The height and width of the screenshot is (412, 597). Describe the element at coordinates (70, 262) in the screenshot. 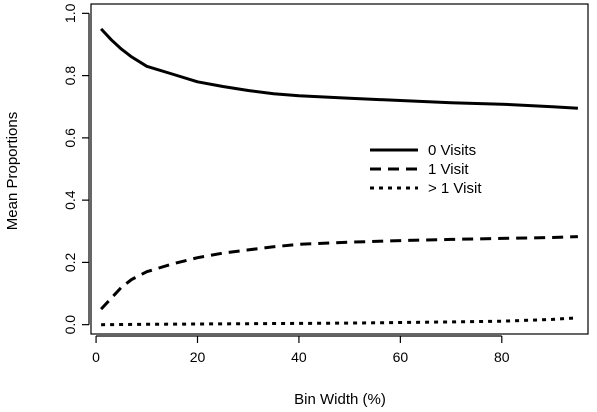

I see `y-tick-label: 0.2` at that location.